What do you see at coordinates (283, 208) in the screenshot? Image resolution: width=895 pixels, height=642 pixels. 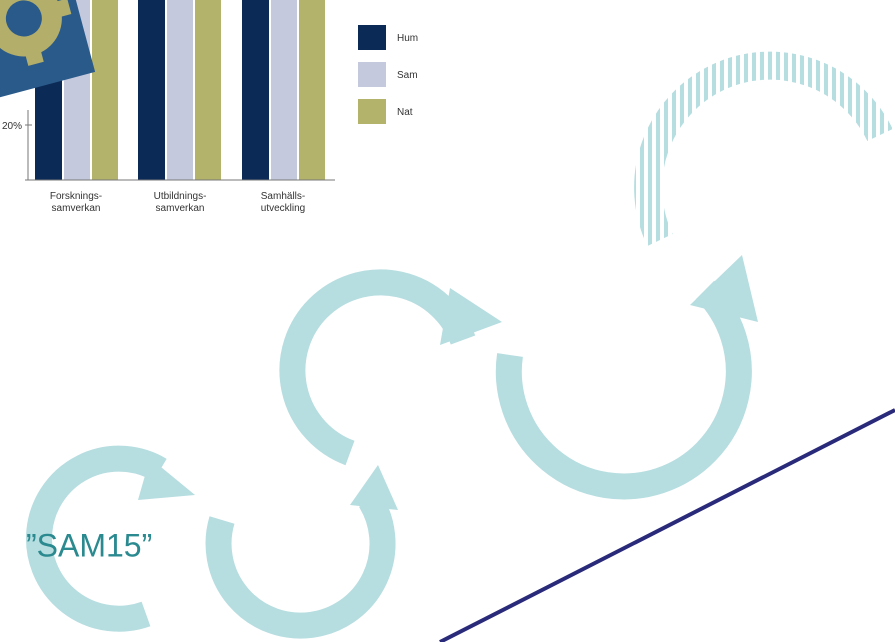 I see `category-label: utveckling` at bounding box center [283, 208].